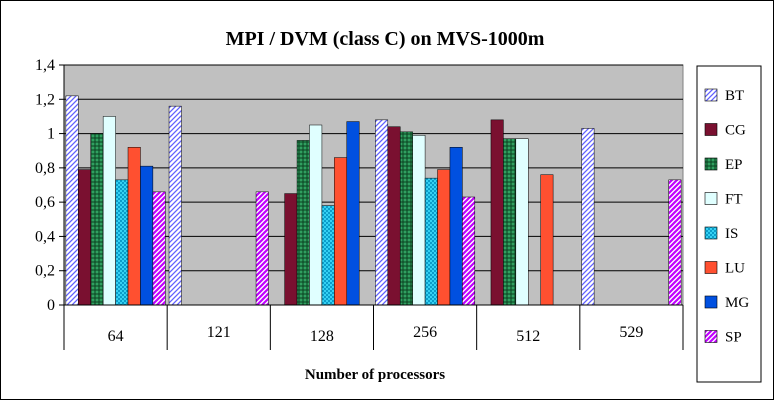 The height and width of the screenshot is (400, 774). What do you see at coordinates (734, 165) in the screenshot?
I see `legend-label-ep: EP` at bounding box center [734, 165].